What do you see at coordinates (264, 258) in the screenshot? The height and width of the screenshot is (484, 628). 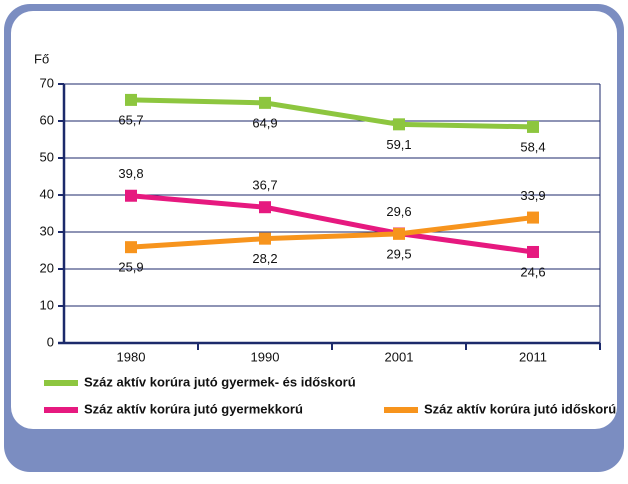 I see `data-label: 28,2` at bounding box center [264, 258].